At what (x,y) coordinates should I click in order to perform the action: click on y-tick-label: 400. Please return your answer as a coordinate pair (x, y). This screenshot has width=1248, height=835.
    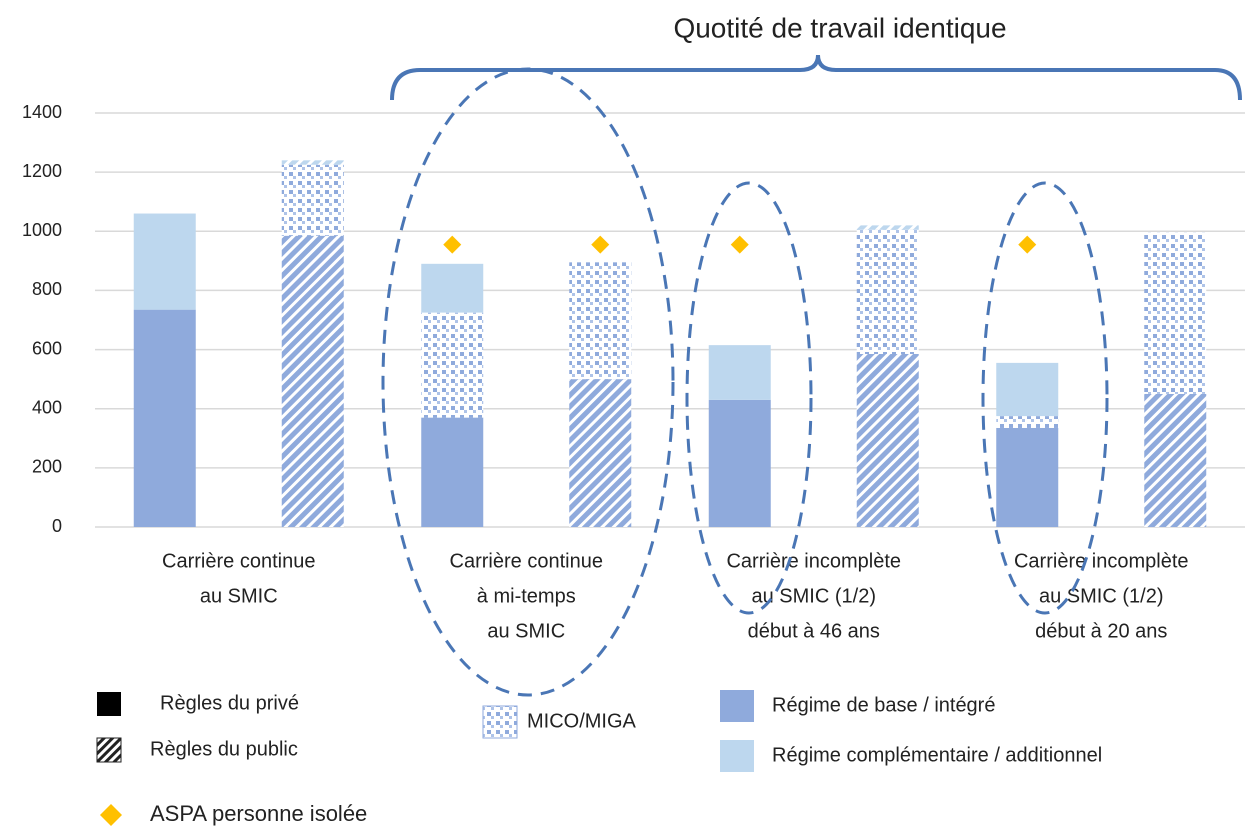
    Looking at the image, I should click on (47, 407).